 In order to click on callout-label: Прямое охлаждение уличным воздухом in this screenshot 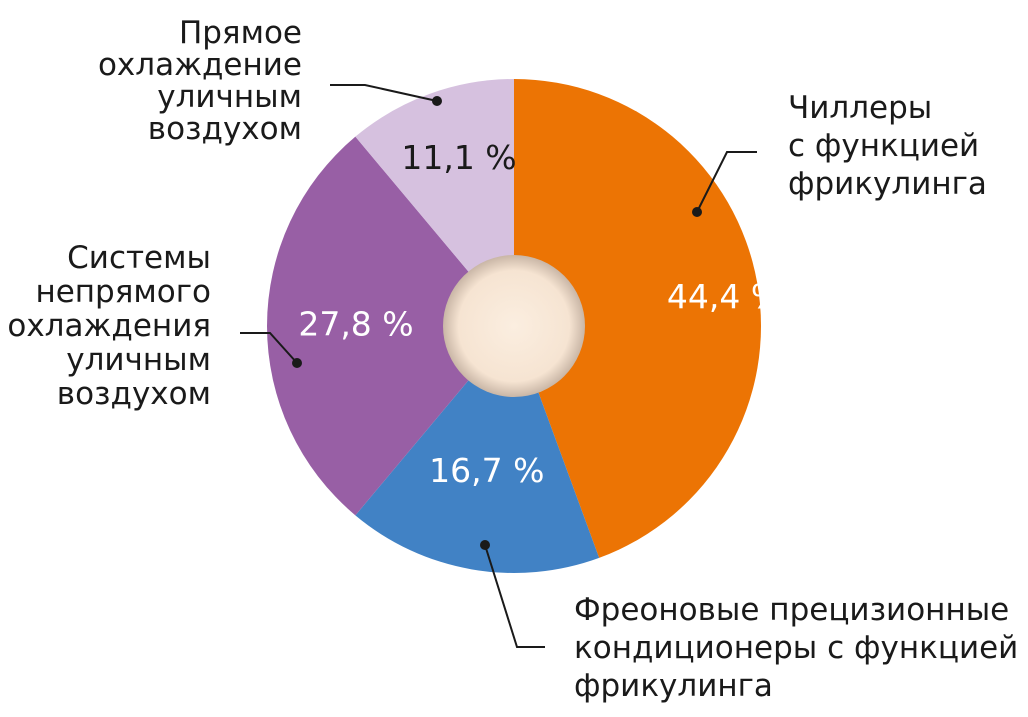, I will do `click(200, 81)`.